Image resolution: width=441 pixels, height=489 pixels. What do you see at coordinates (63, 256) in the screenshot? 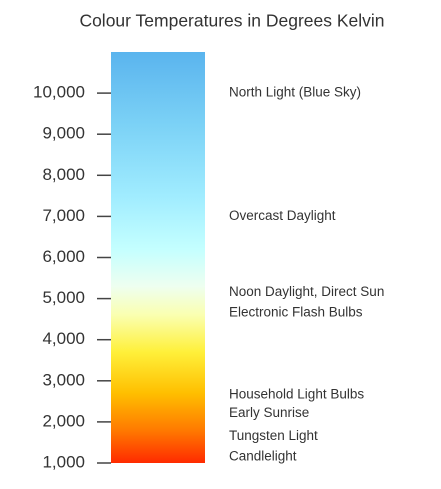
I see `y-tick-label: 6,000` at bounding box center [63, 256].